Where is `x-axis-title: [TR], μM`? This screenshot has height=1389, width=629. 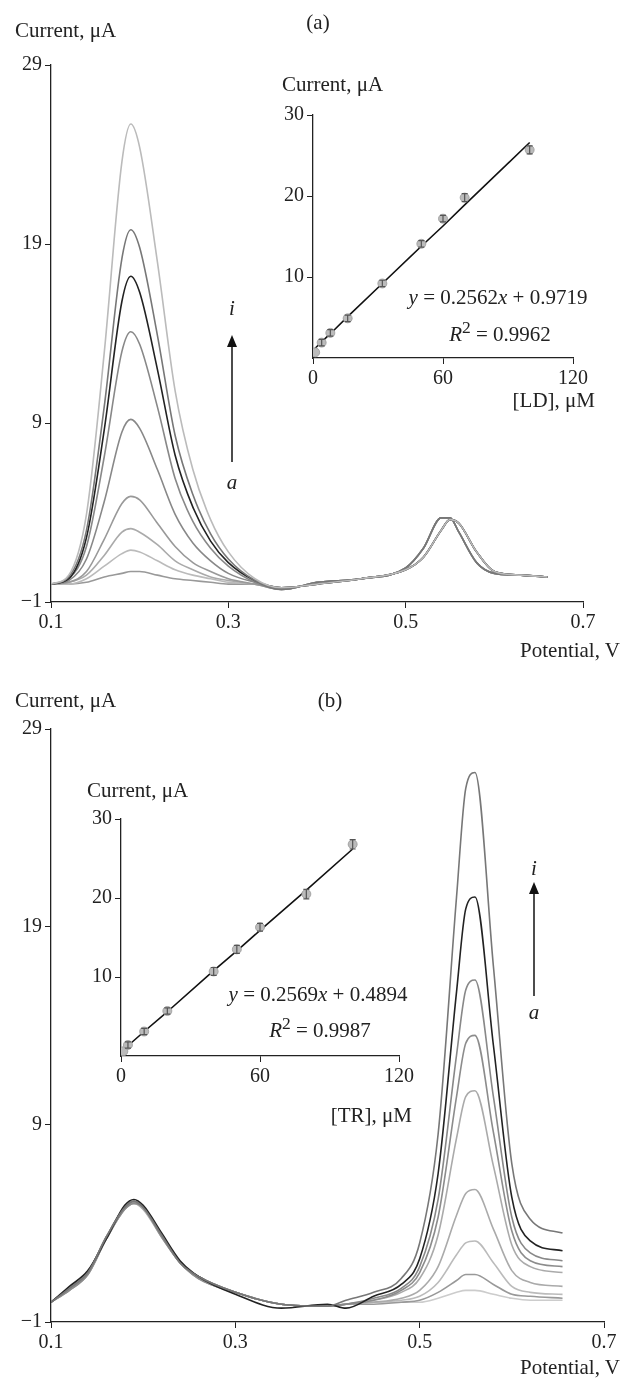 x-axis-title: [TR], μM is located at coordinates (371, 1115).